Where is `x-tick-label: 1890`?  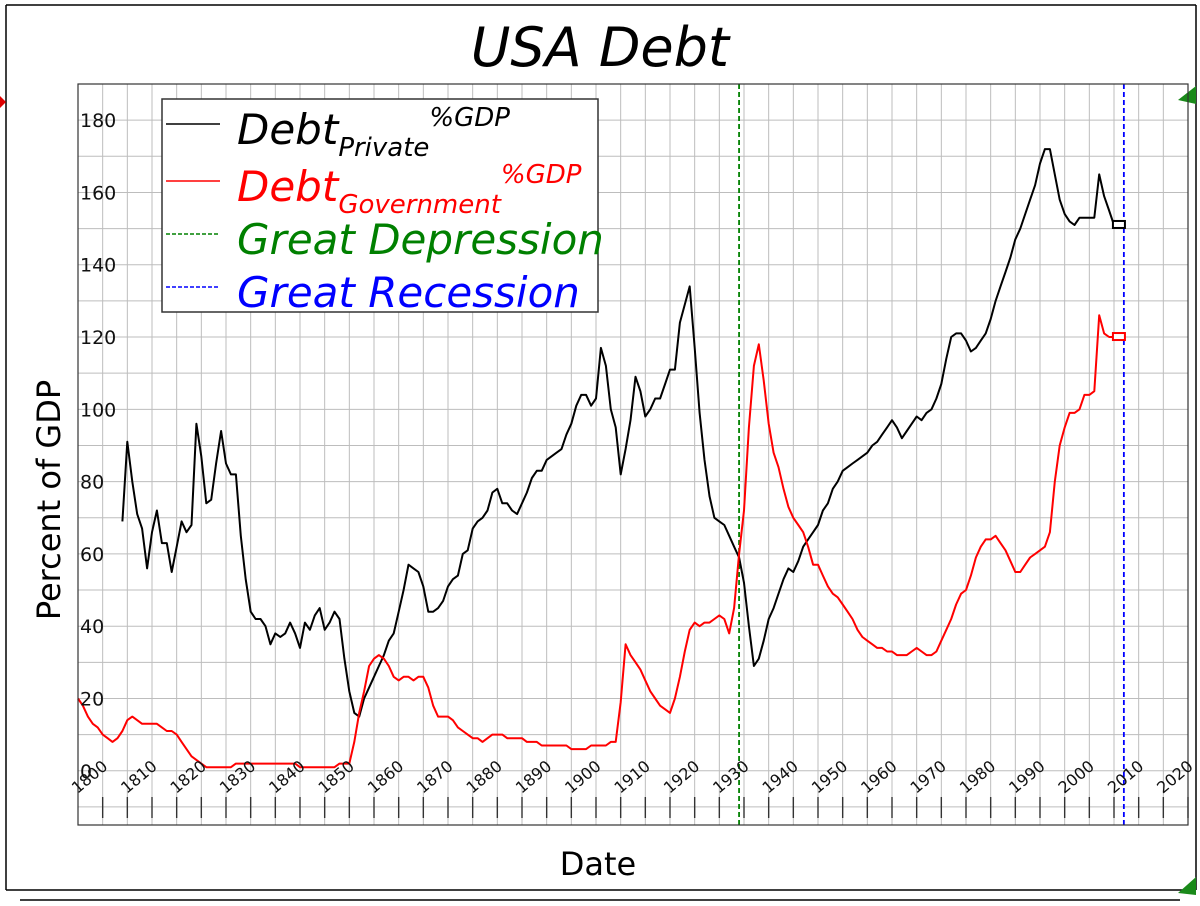
x-tick-label: 1890 is located at coordinates (533, 777).